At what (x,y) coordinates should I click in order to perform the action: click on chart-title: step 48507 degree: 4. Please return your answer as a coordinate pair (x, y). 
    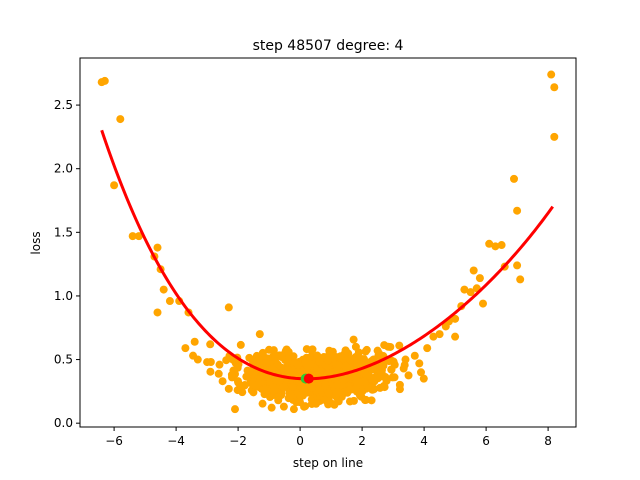
    Looking at the image, I should click on (328, 46).